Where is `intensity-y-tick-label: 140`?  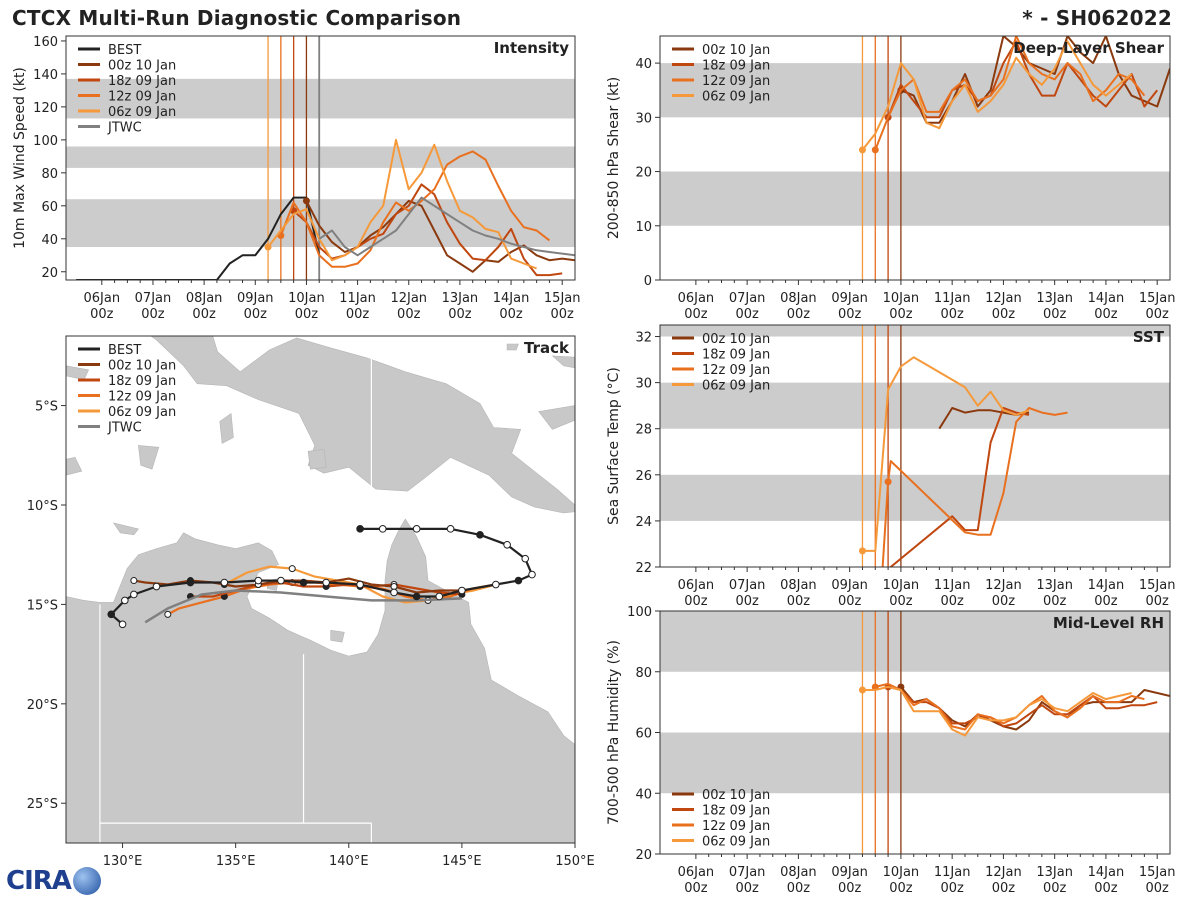 intensity-y-tick-label: 140 is located at coordinates (45, 75).